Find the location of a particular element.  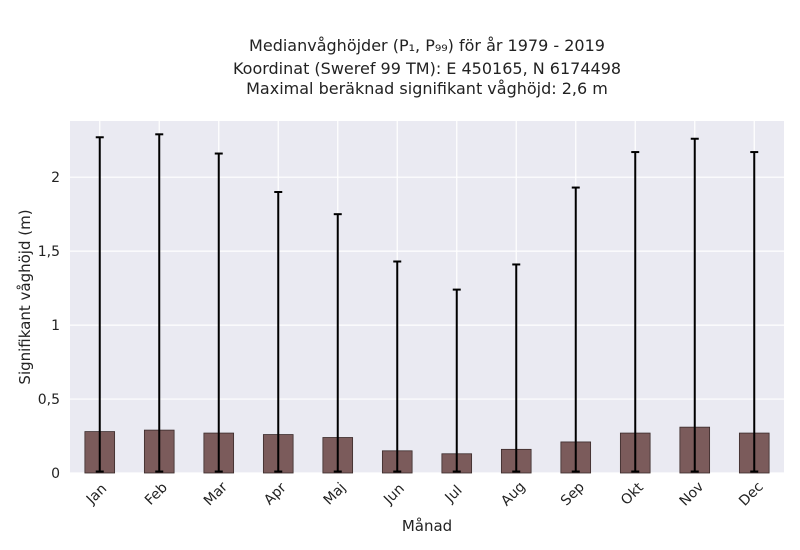

y-tick-label: 1 is located at coordinates (55, 326).